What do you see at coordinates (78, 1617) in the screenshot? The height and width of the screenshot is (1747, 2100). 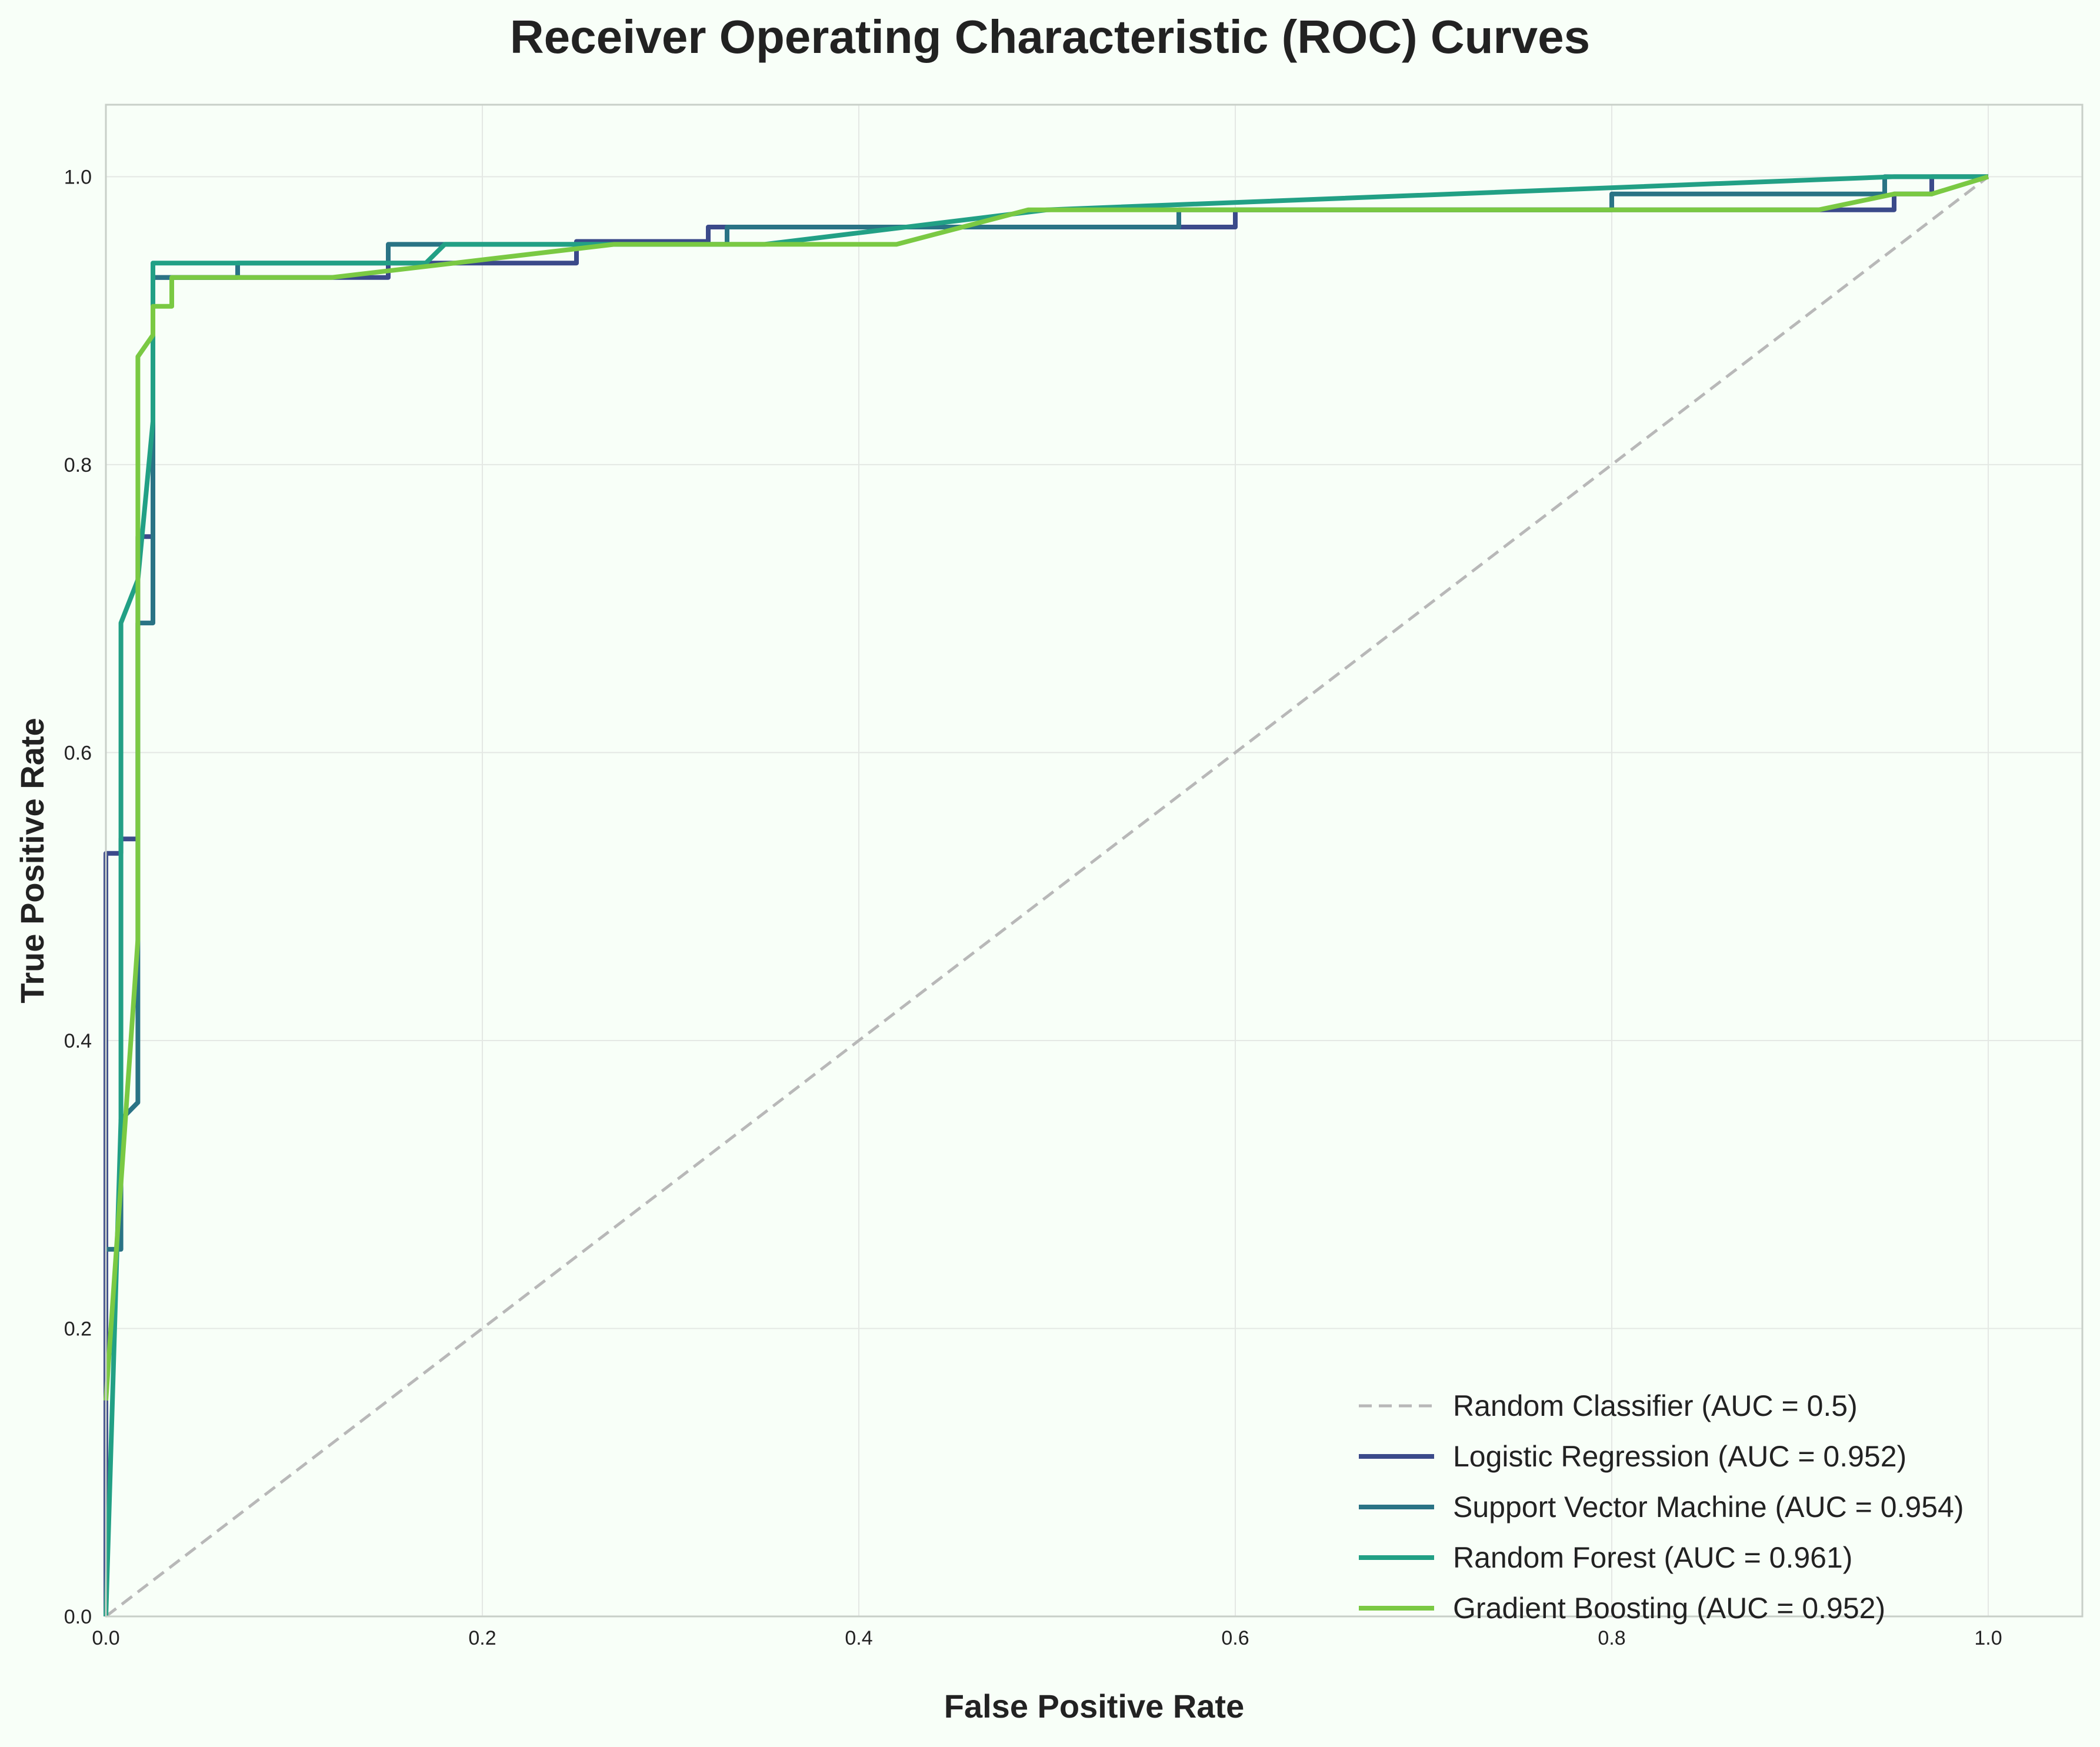 I see `y-tick-label: 0.0` at bounding box center [78, 1617].